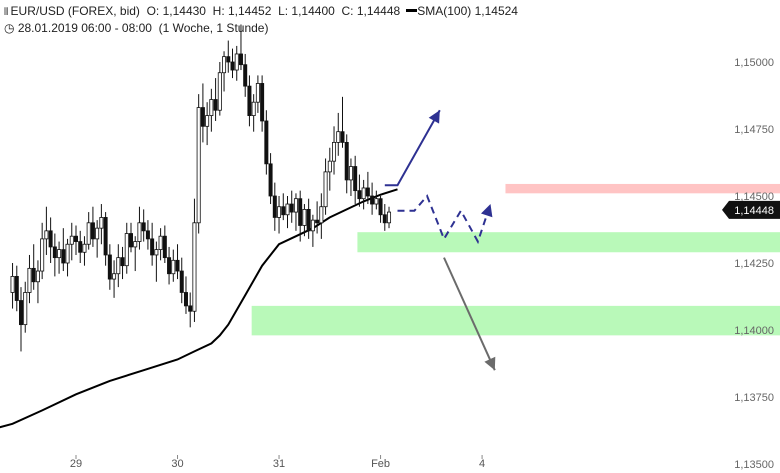  What do you see at coordinates (378, 11) in the screenshot?
I see `close-value: 1,14448` at bounding box center [378, 11].